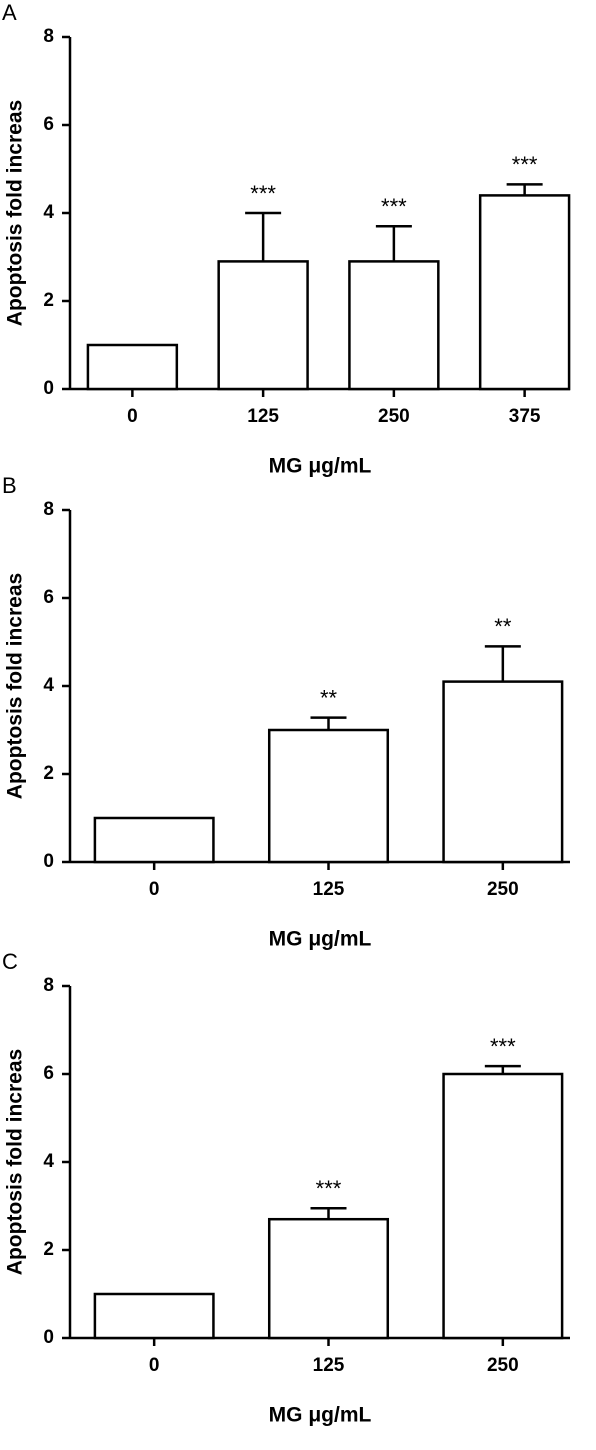  Describe the element at coordinates (525, 416) in the screenshot. I see `x-tick-label: 375` at that location.